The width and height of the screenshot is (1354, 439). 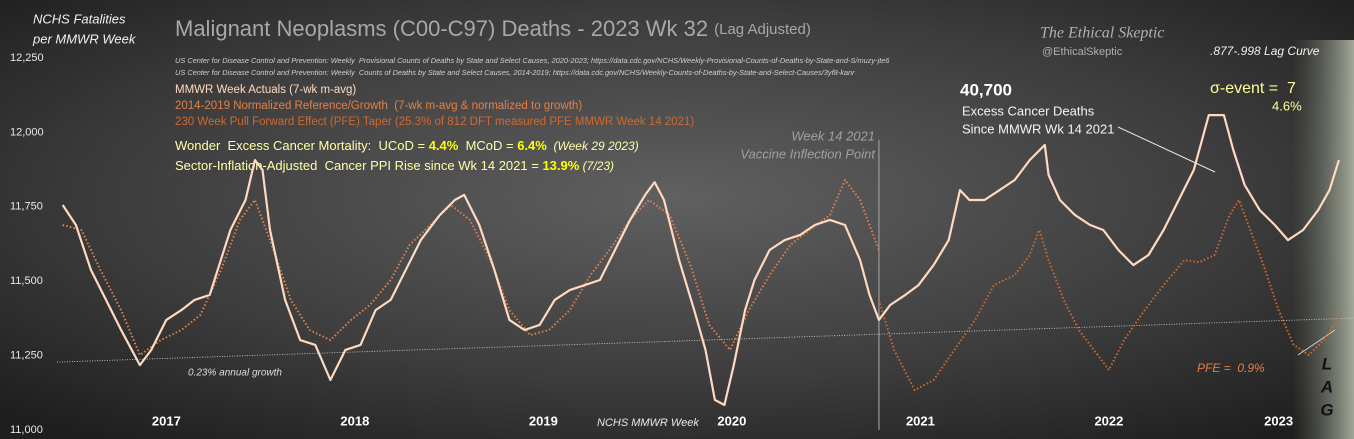 I want to click on pfe-label: PFE = 0.9%, so click(x=1231, y=368).